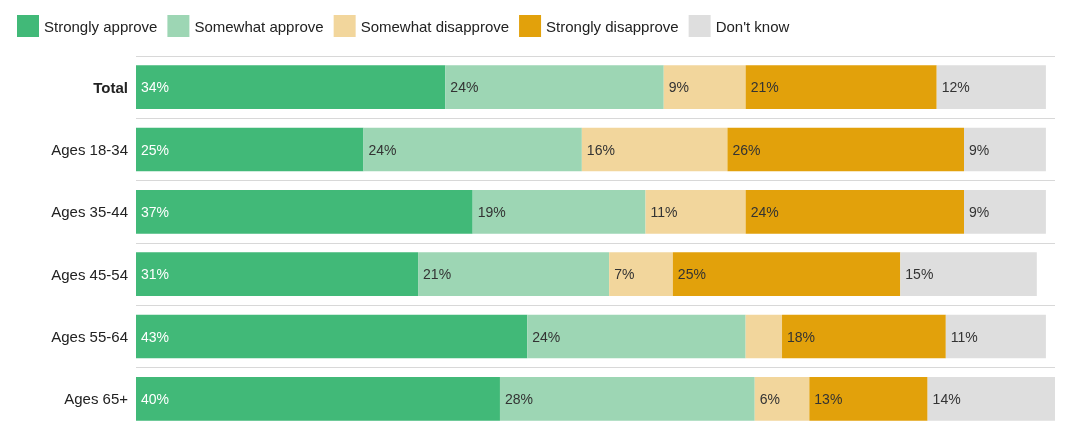 The image size is (1075, 438). Describe the element at coordinates (96, 399) in the screenshot. I see `y-tick-label: Ages 65+` at that location.